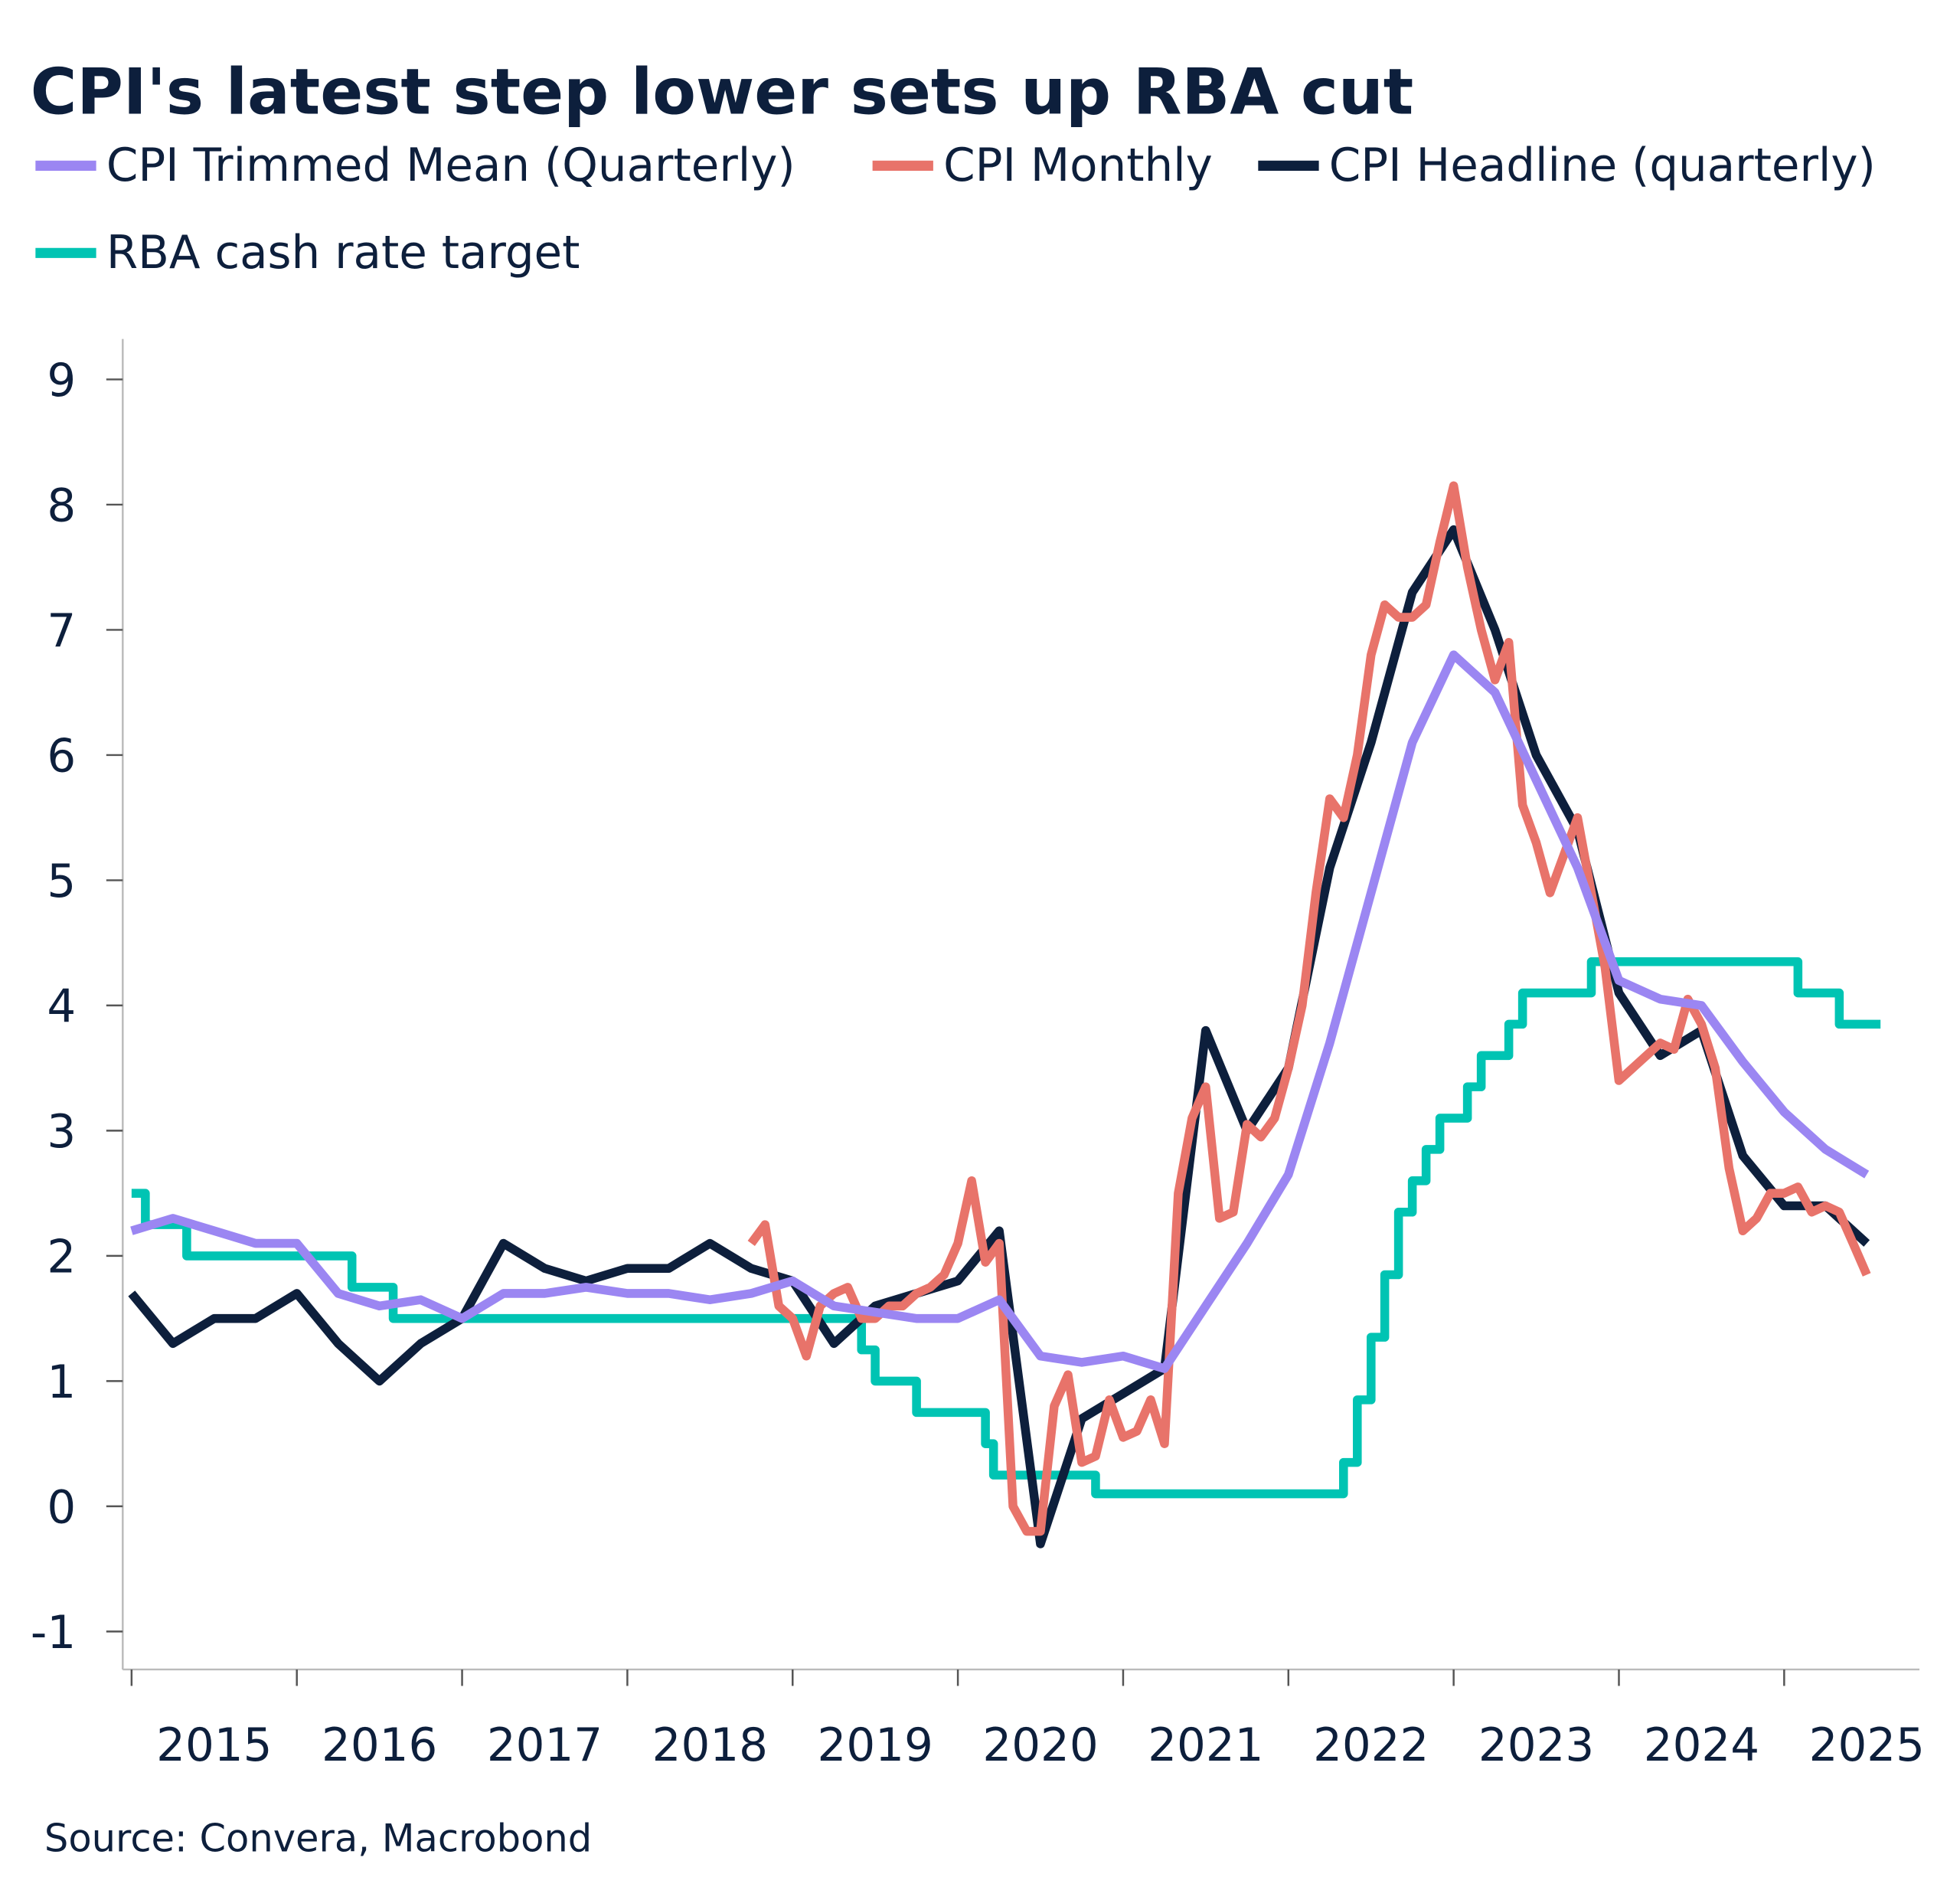  Describe the element at coordinates (1867, 1745) in the screenshot. I see `x-tick-label: 2025` at that location.